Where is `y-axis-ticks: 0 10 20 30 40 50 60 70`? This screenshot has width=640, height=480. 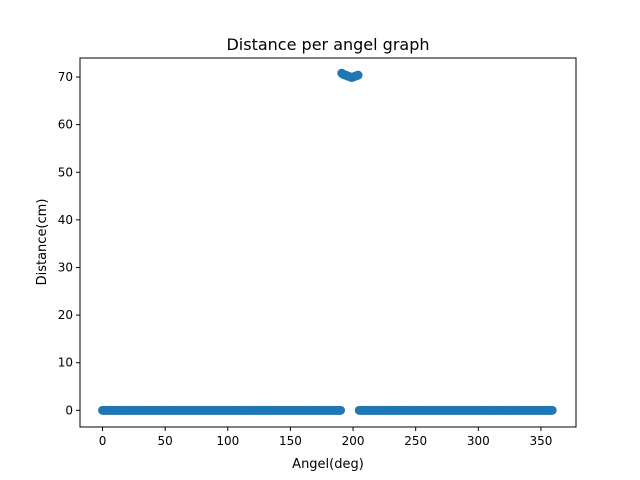 y-axis-ticks: 0 10 20 30 40 50 60 70 is located at coordinates (69, 243).